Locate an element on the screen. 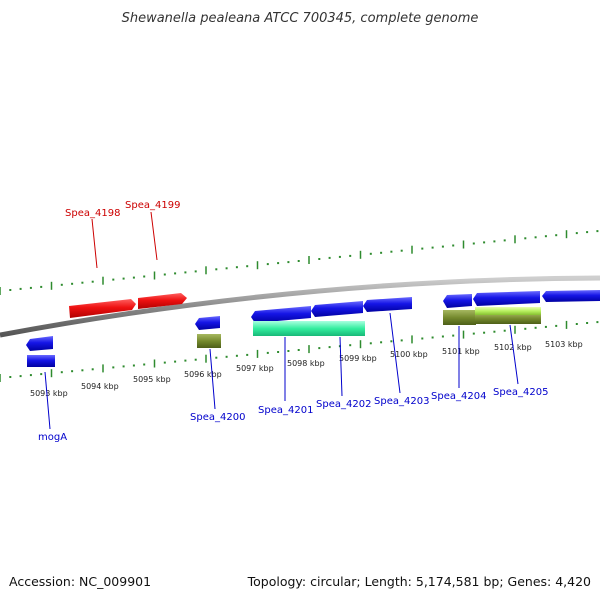 The image size is (600, 600). tick-label: 5103 kbp is located at coordinates (564, 344).